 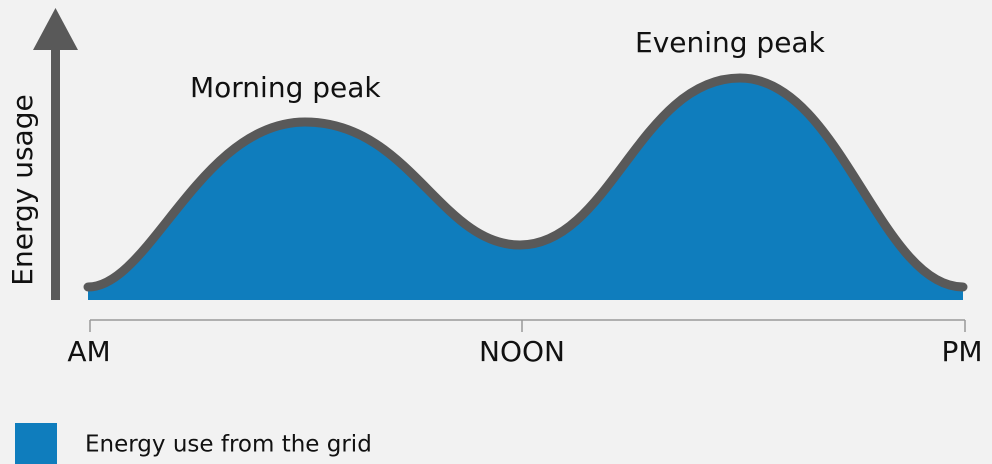 What do you see at coordinates (36, 443) in the screenshot?
I see `legend-swatch` at bounding box center [36, 443].